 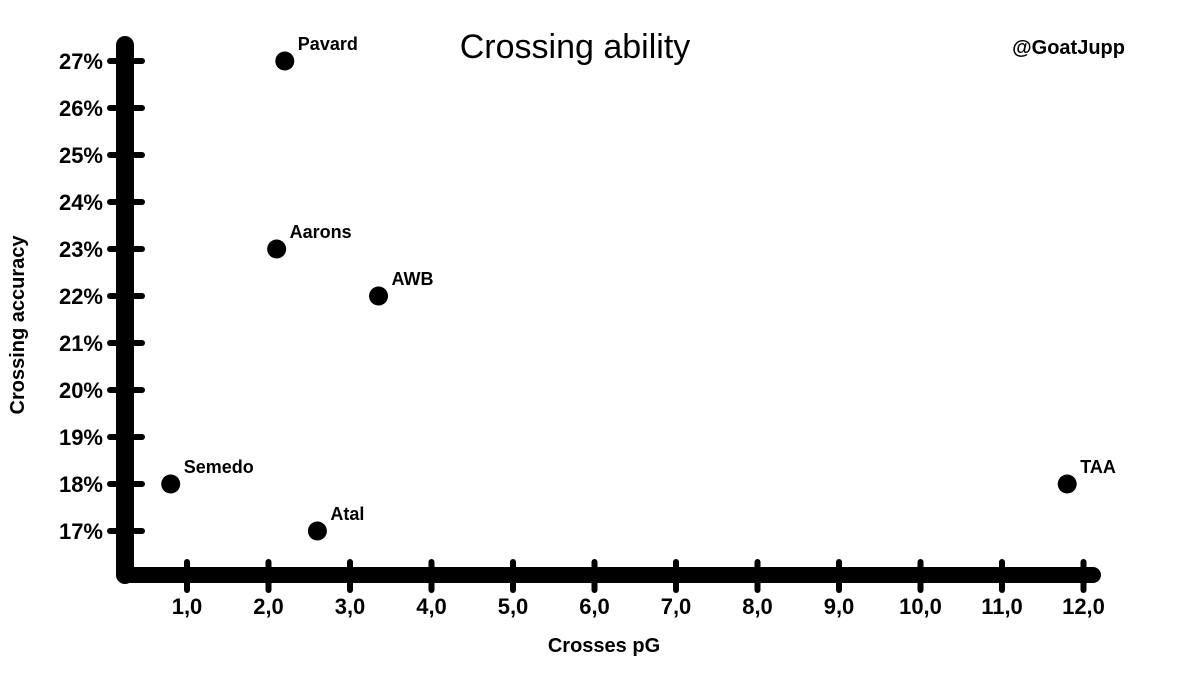 What do you see at coordinates (219, 467) in the screenshot?
I see `data-point-label: Semedo` at bounding box center [219, 467].